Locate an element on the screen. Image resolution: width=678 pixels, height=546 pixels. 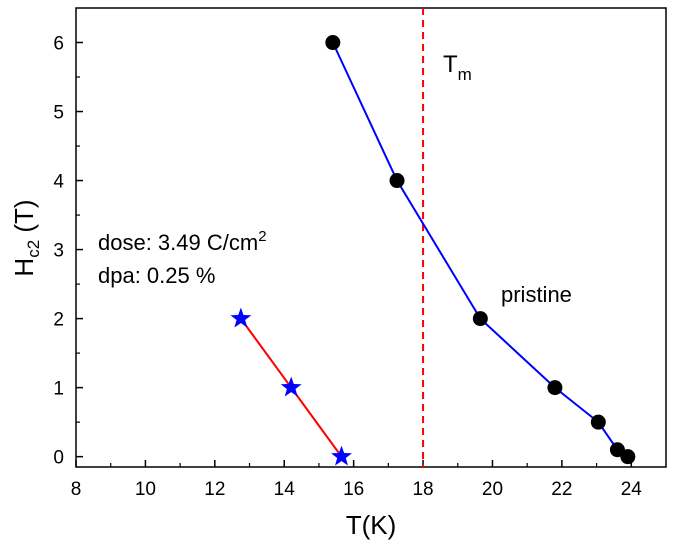
x-tick-label-2: 12 is located at coordinates (214, 489).